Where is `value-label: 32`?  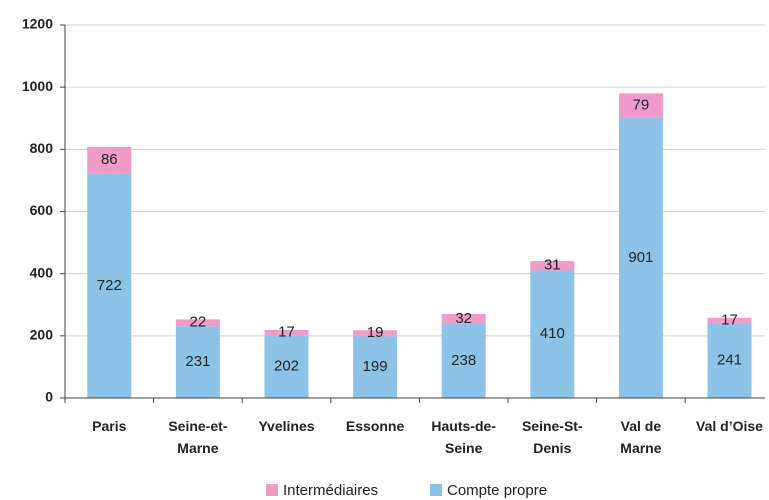
value-label: 32 is located at coordinates (463, 318).